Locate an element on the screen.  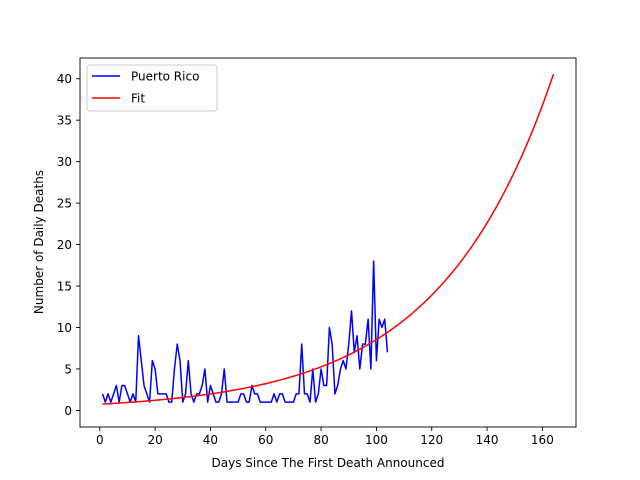
y-axis: 0 5 10 15 20 25 30 35 40 is located at coordinates (68, 245).